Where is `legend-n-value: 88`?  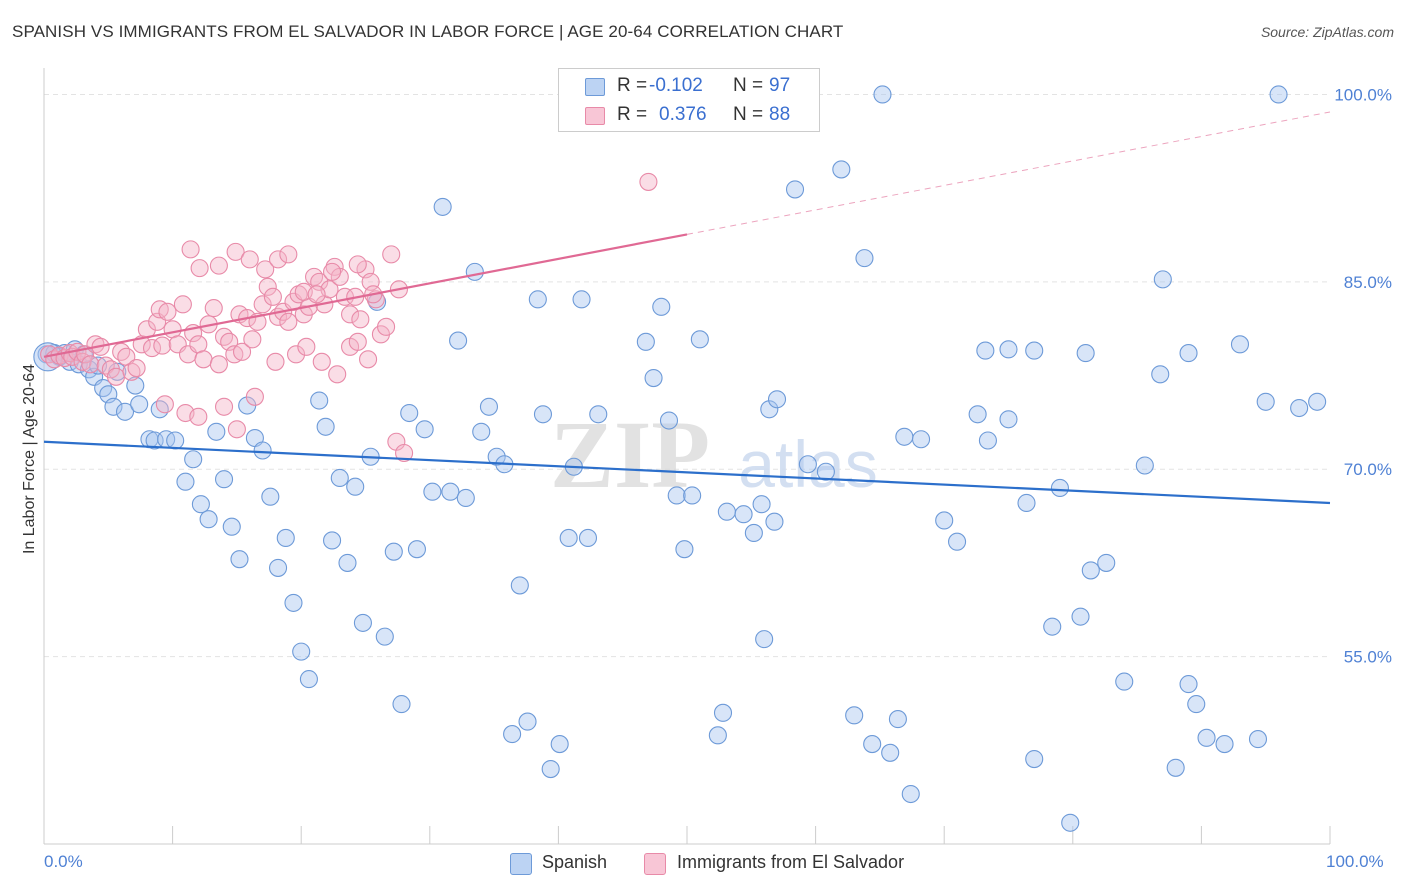 legend-n-value: 88 is located at coordinates (780, 114).